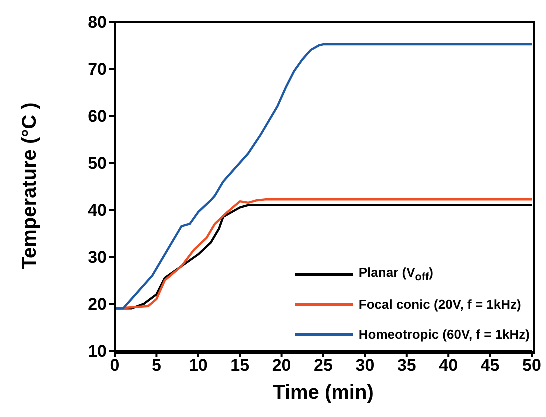 The image size is (546, 417). Describe the element at coordinates (97, 352) in the screenshot. I see `y-tick-label: 10` at that location.